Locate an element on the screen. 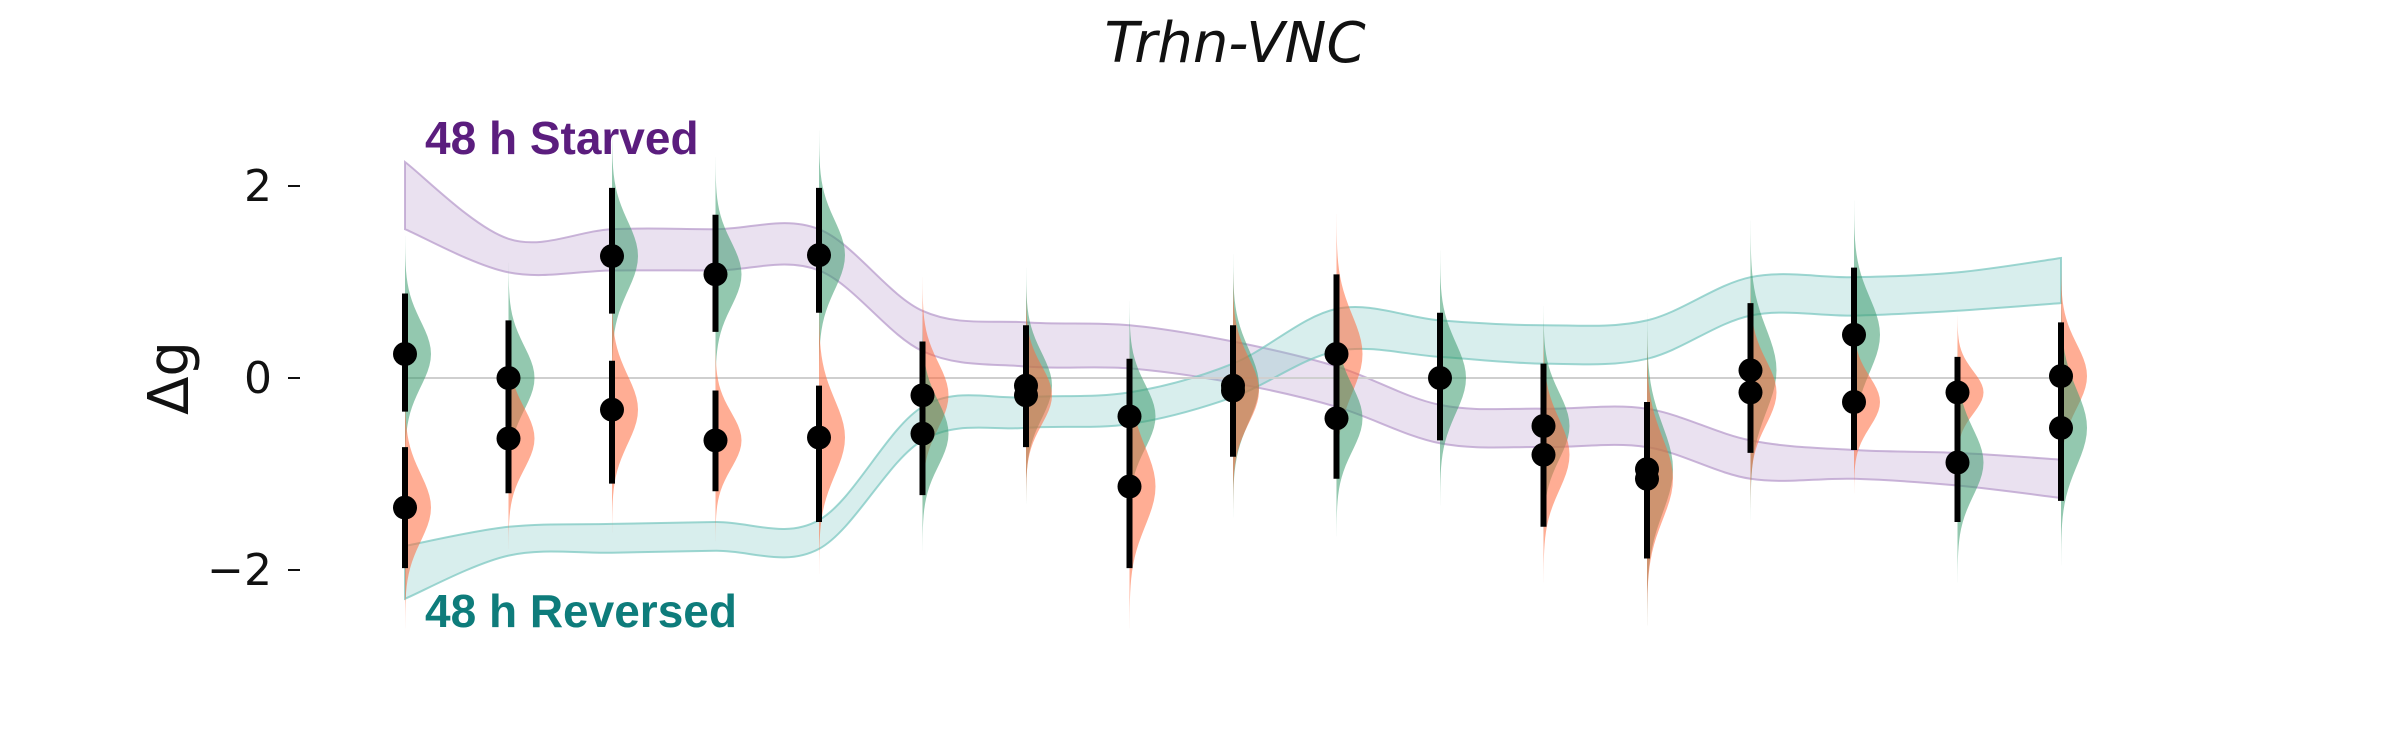  annotation-starved: 48 h Starved is located at coordinates (562, 138).